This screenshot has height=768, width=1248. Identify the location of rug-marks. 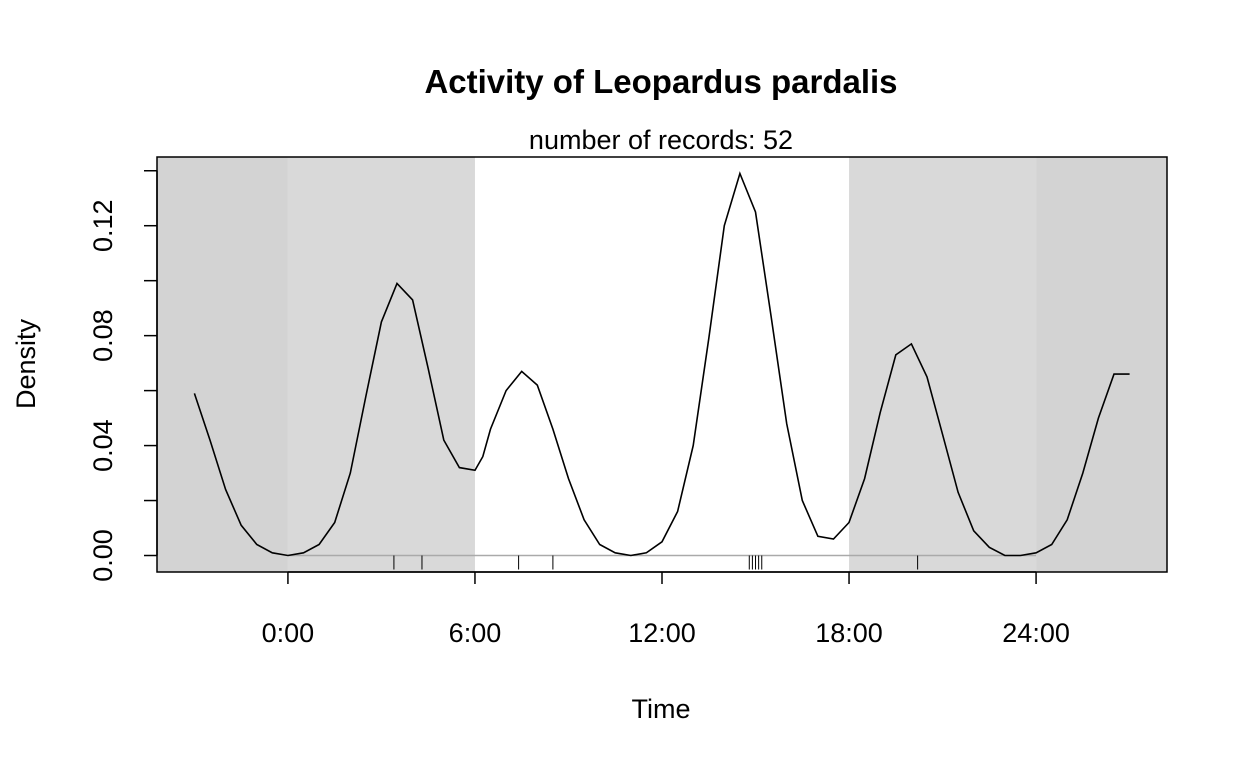
(656, 562).